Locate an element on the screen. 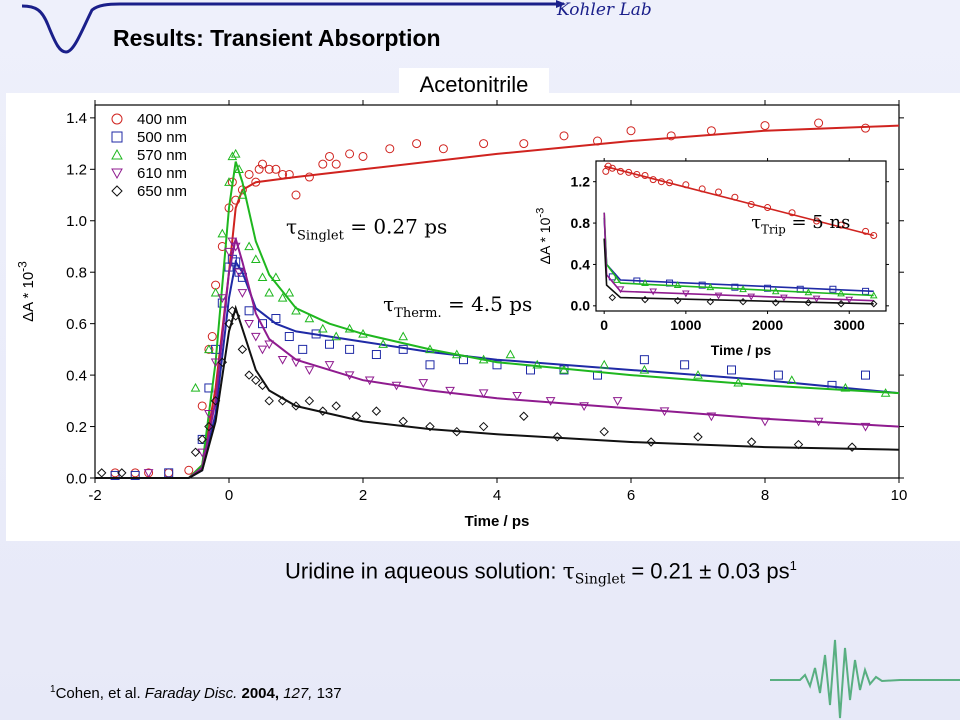 The image size is (960, 720). main-y-tick-label: 0.4 is located at coordinates (76, 375).